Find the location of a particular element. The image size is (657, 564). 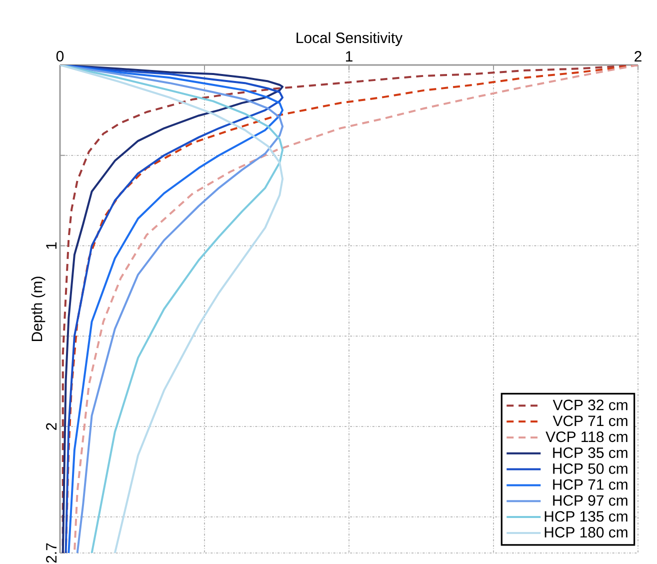

x-tick-label: 2 is located at coordinates (638, 56).